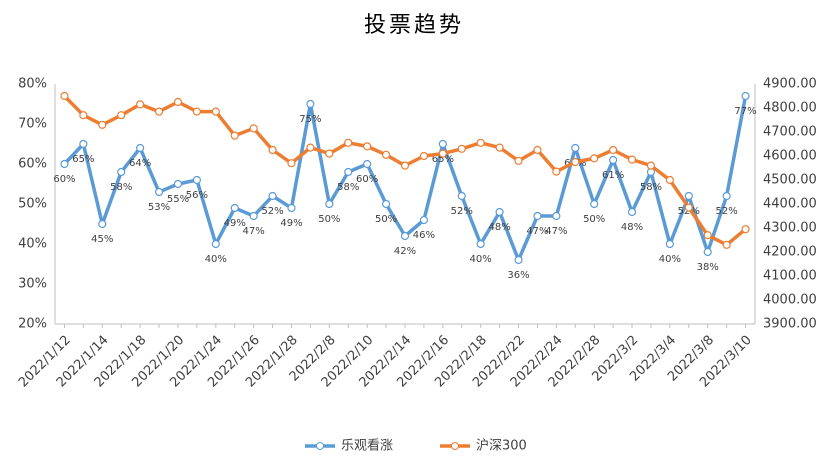 The height and width of the screenshot is (473, 827). I want to click on data-label: 64%, so click(140, 163).